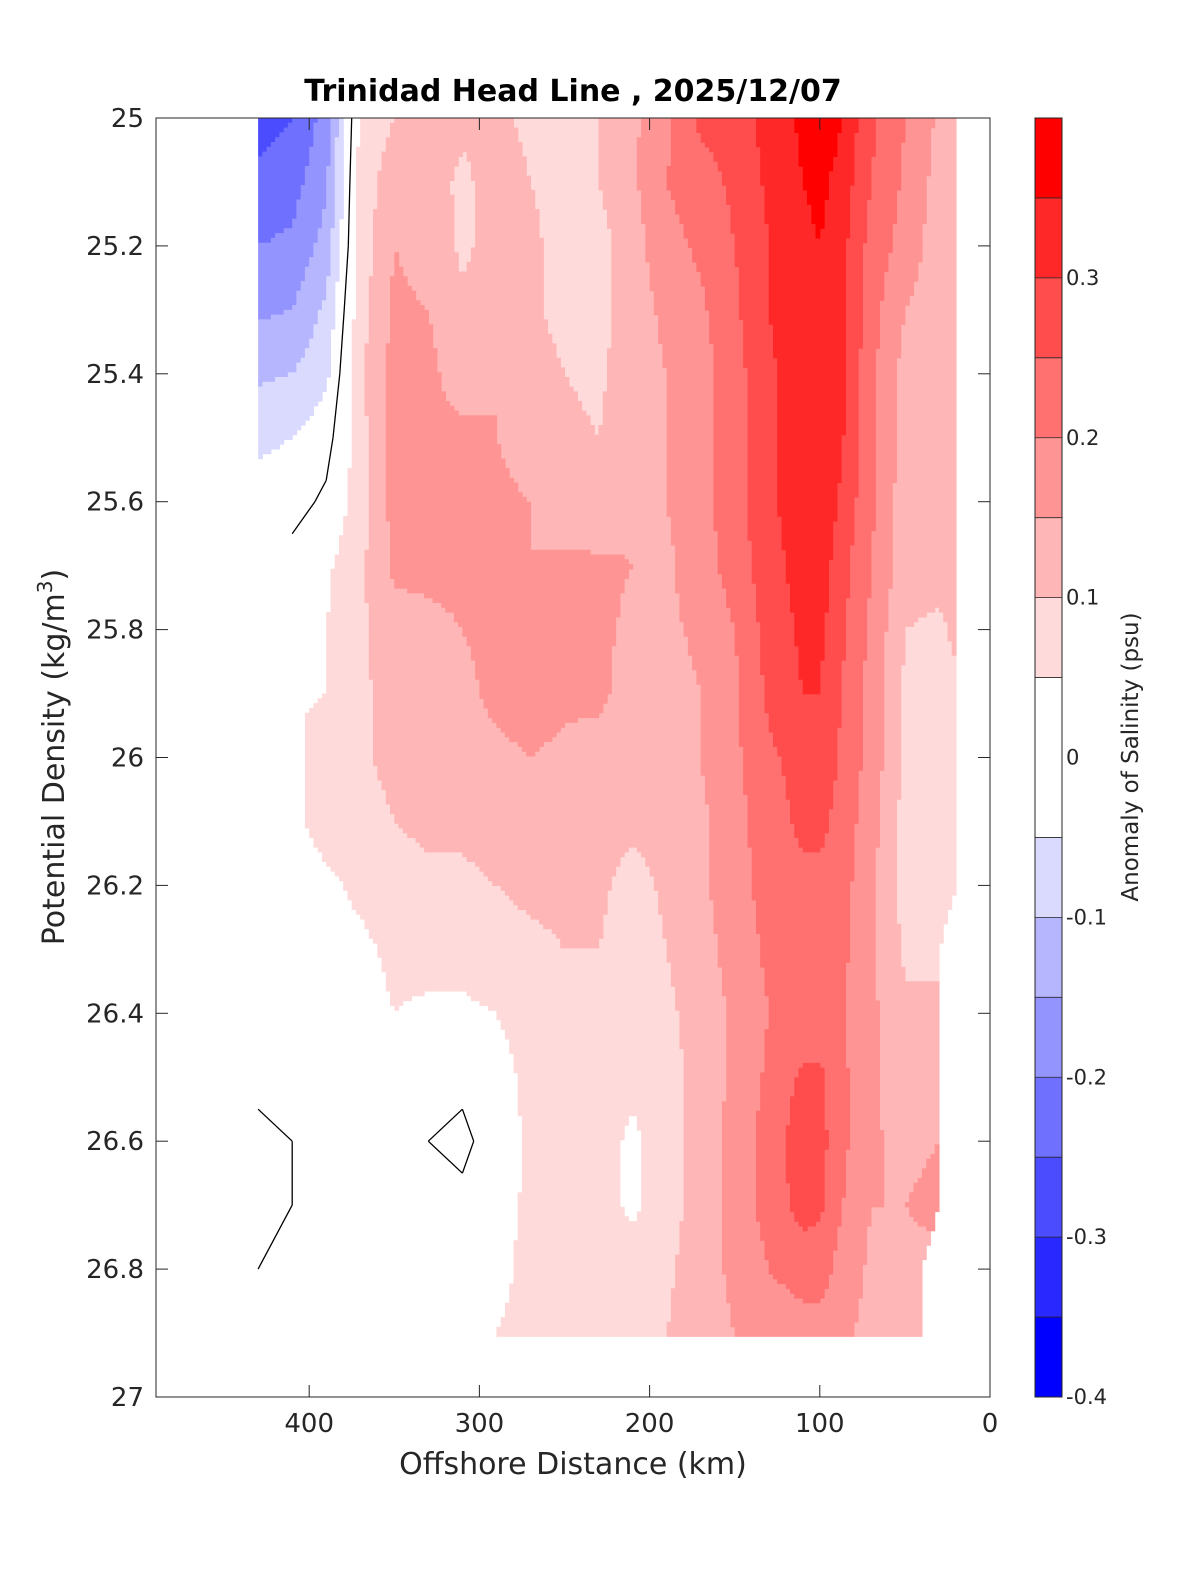 This screenshot has width=1200, height=1575. I want to click on y-axis-title-superscript: 3, so click(45, 586).